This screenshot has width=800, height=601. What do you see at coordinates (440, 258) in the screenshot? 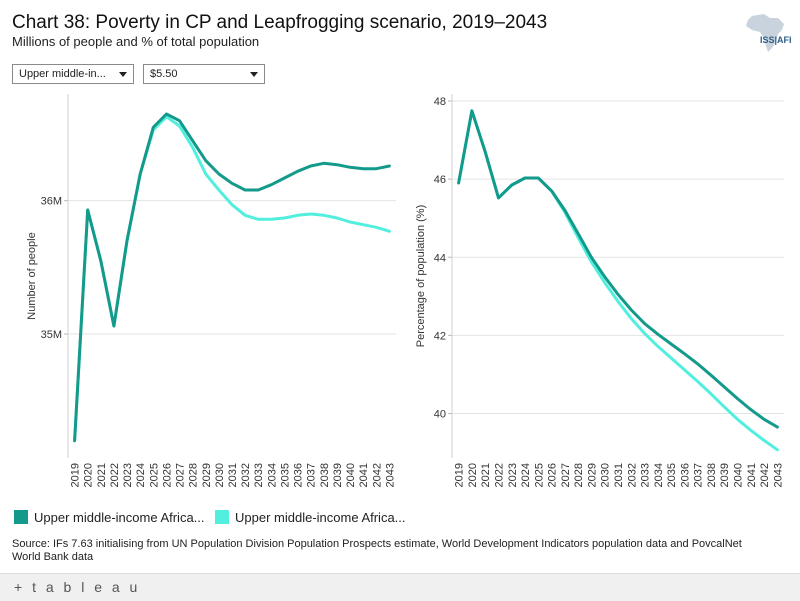
I see `y-tick-label: 44` at bounding box center [440, 258].